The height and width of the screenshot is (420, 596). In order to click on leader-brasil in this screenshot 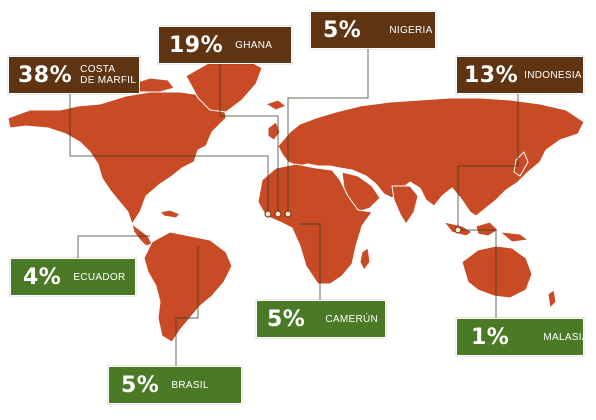, I will do `click(187, 306)`.